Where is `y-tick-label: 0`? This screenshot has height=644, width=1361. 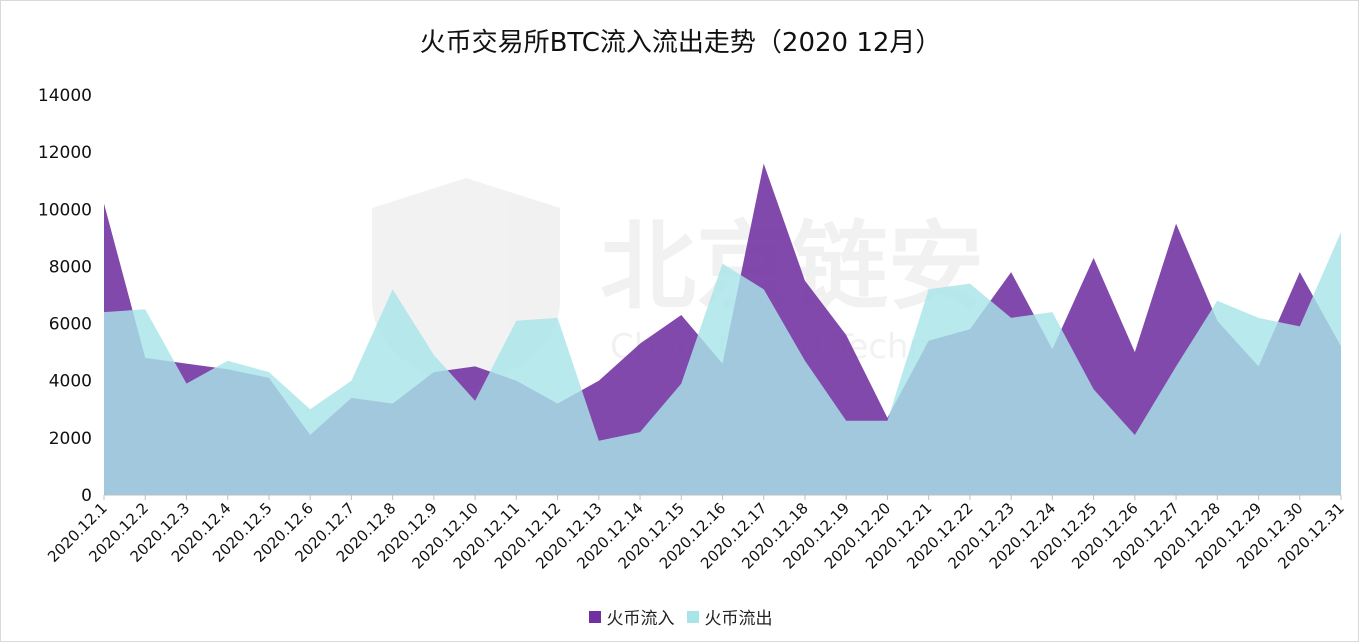
y-tick-label: 0 is located at coordinates (86, 496).